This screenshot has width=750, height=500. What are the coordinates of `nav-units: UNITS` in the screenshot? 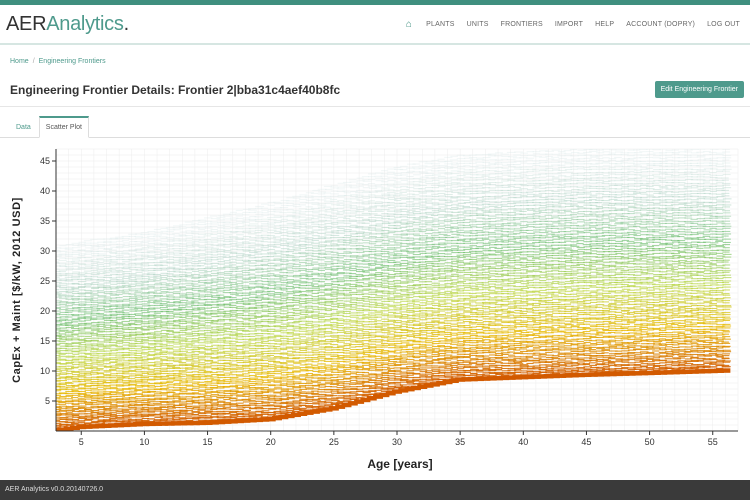 It's located at (477, 24).